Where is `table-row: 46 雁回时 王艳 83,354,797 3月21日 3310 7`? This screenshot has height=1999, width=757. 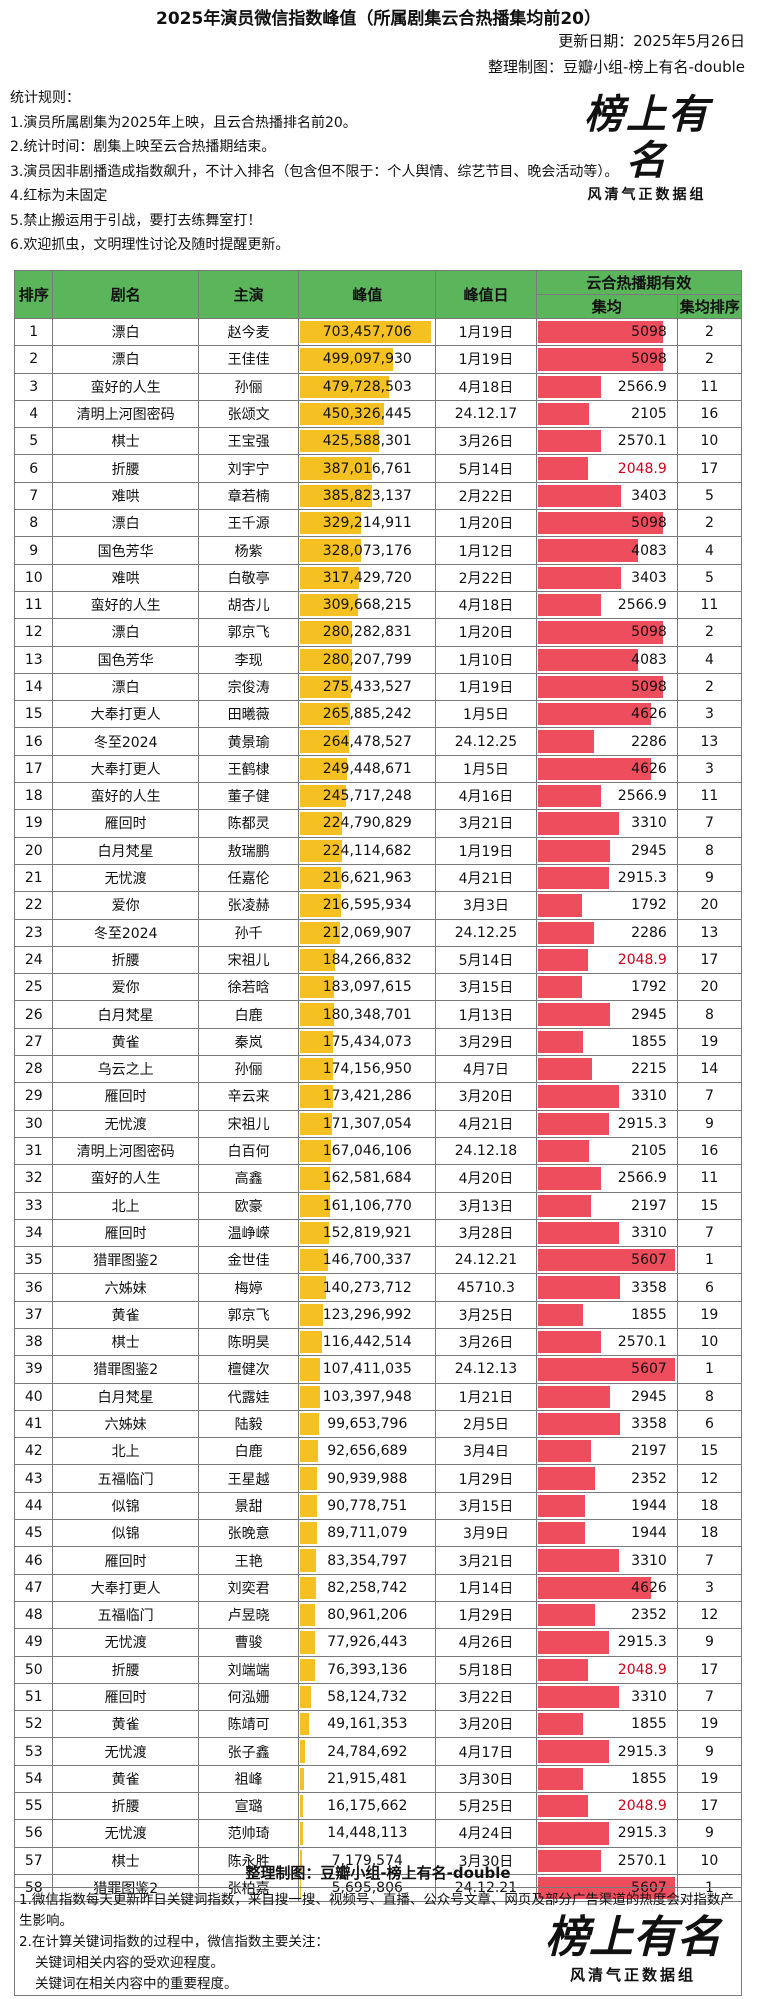
table-row: 46 雁回时 王艳 83,354,797 3月21日 3310 7 is located at coordinates (378, 1560).